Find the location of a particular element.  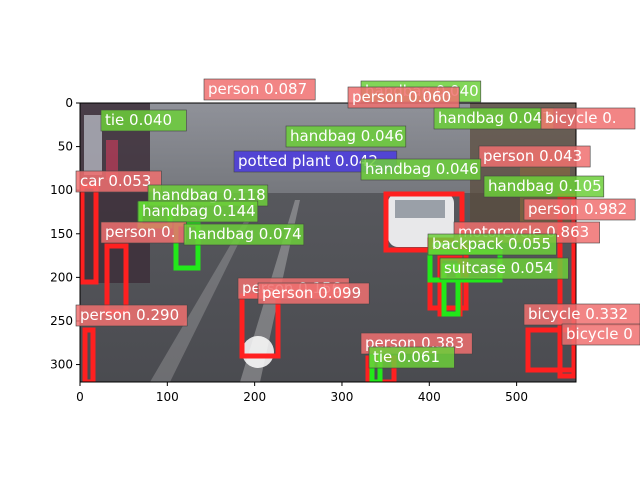

detection-label: person 0.060 is located at coordinates (403, 97).